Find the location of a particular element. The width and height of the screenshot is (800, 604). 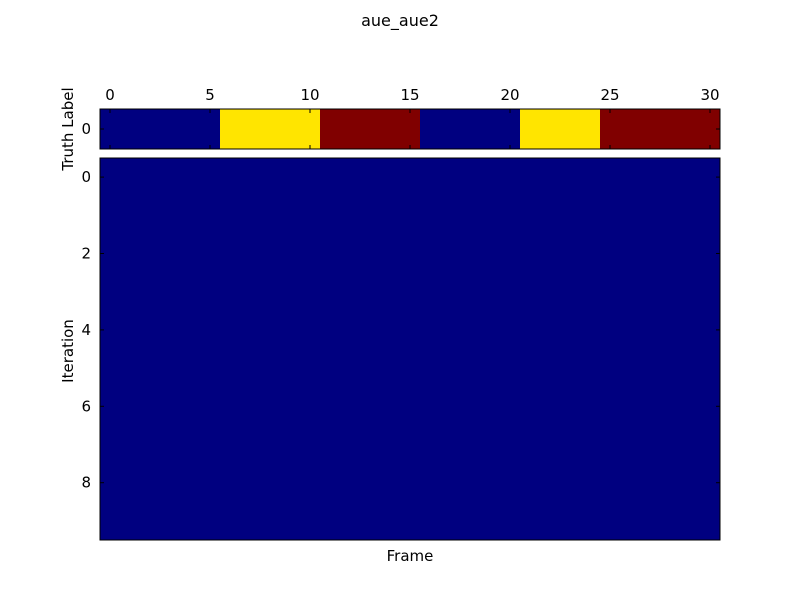

iteration-y-tick-label-4: 8 is located at coordinates (86, 483).